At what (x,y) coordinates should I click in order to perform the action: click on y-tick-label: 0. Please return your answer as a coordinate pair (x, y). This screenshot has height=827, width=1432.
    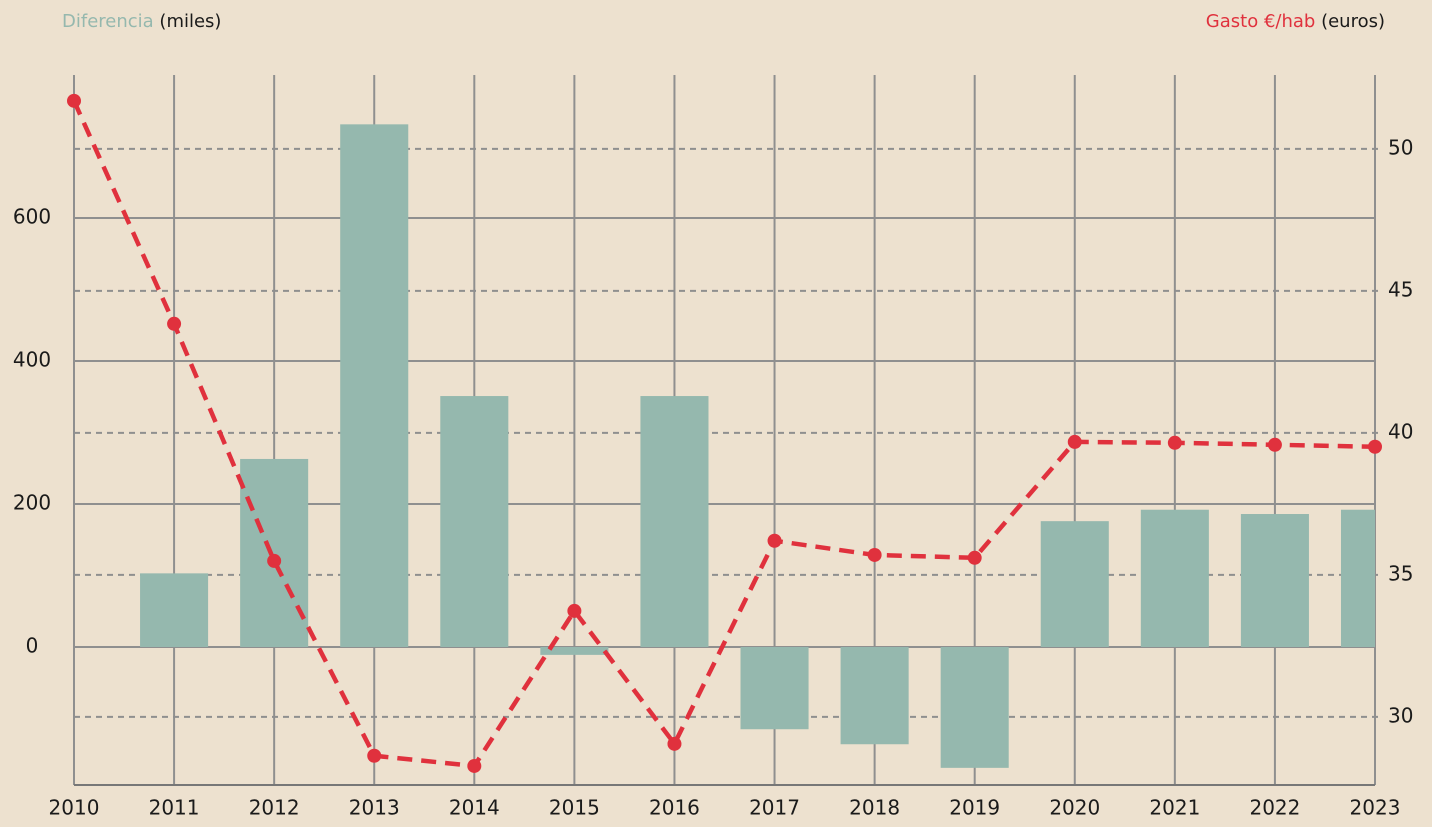
    Looking at the image, I should click on (32, 646).